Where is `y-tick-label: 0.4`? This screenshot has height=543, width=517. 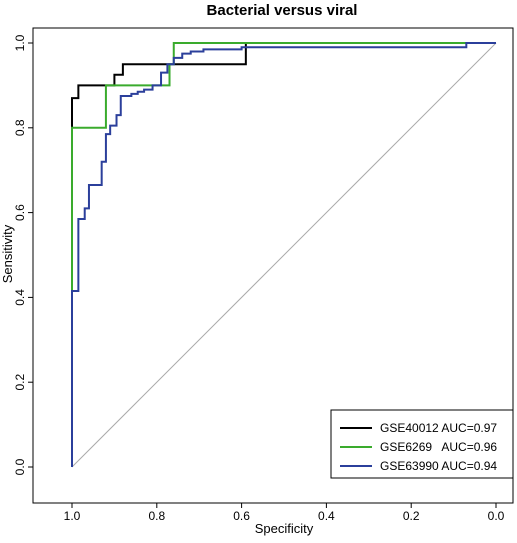
y-tick-label: 0.4 is located at coordinates (20, 297).